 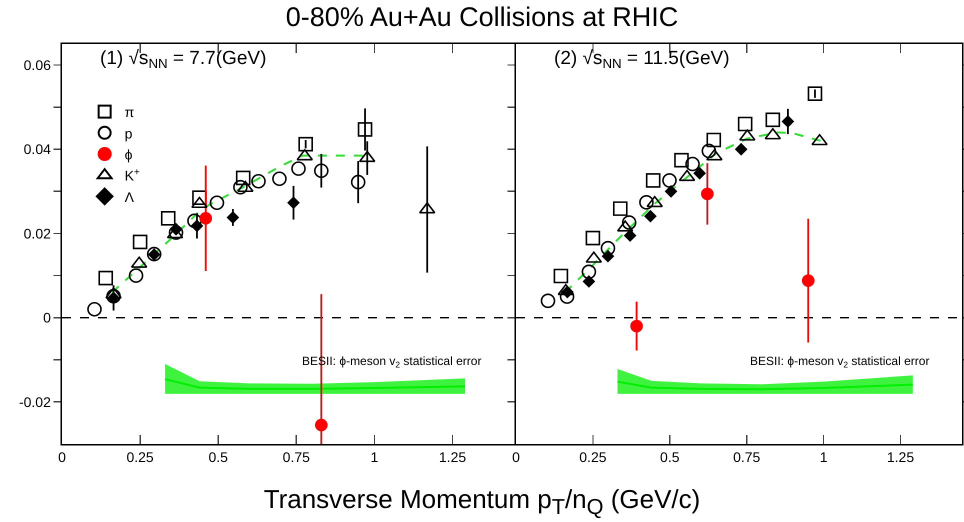 What do you see at coordinates (47, 318) in the screenshot?
I see `y-tick-label: 0` at bounding box center [47, 318].